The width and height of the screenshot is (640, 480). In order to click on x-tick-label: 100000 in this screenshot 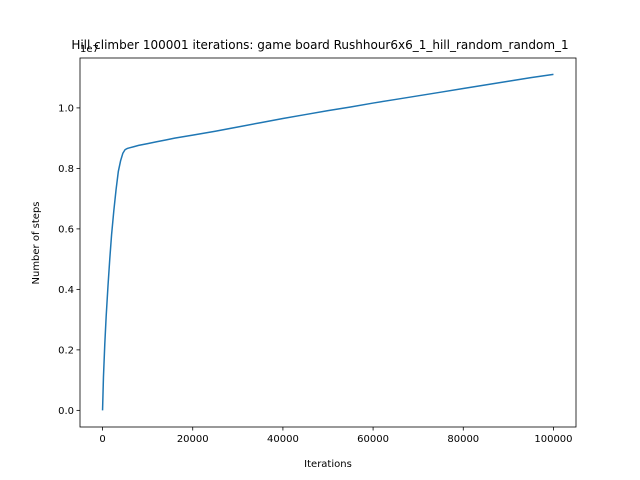, I will do `click(553, 439)`.